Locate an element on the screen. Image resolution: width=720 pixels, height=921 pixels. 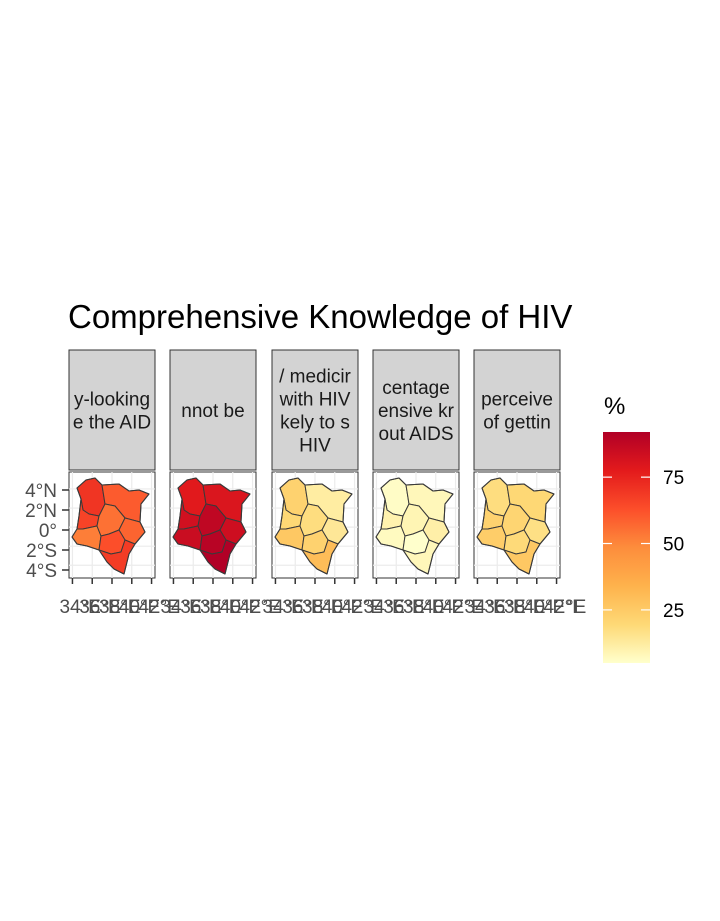
y-tick-label: 2°N is located at coordinates (41, 511).